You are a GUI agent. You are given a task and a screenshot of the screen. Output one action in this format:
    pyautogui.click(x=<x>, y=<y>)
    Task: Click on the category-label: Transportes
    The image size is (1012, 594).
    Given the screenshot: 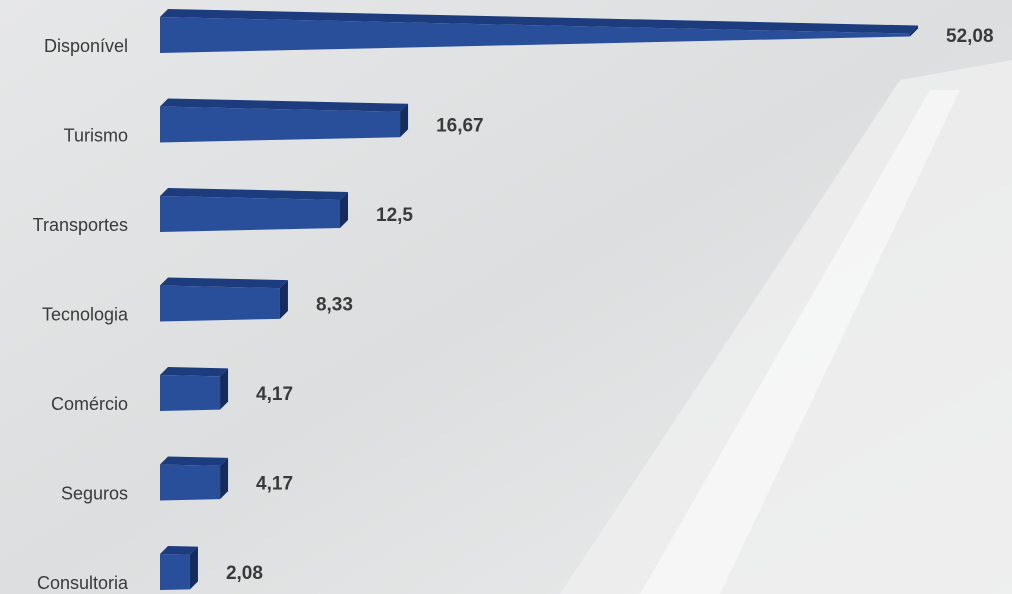 What is the action you would take?
    pyautogui.click(x=80, y=225)
    